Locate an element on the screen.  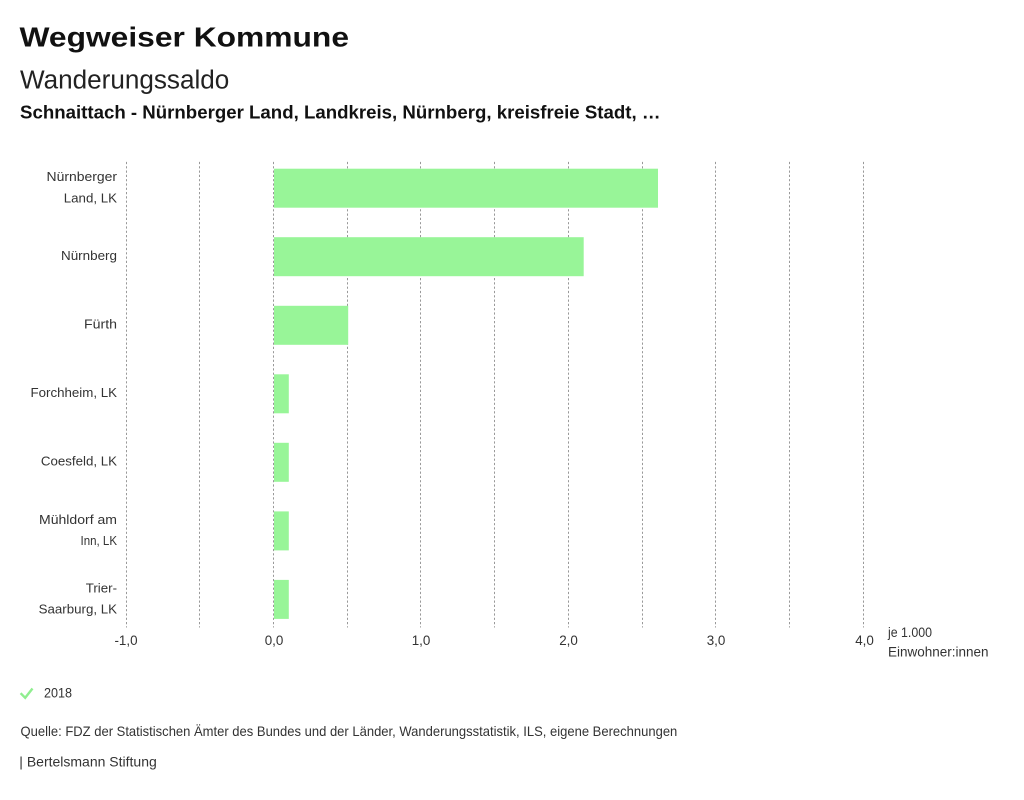
svg-text: je 1.000 is located at coordinates (909, 632).